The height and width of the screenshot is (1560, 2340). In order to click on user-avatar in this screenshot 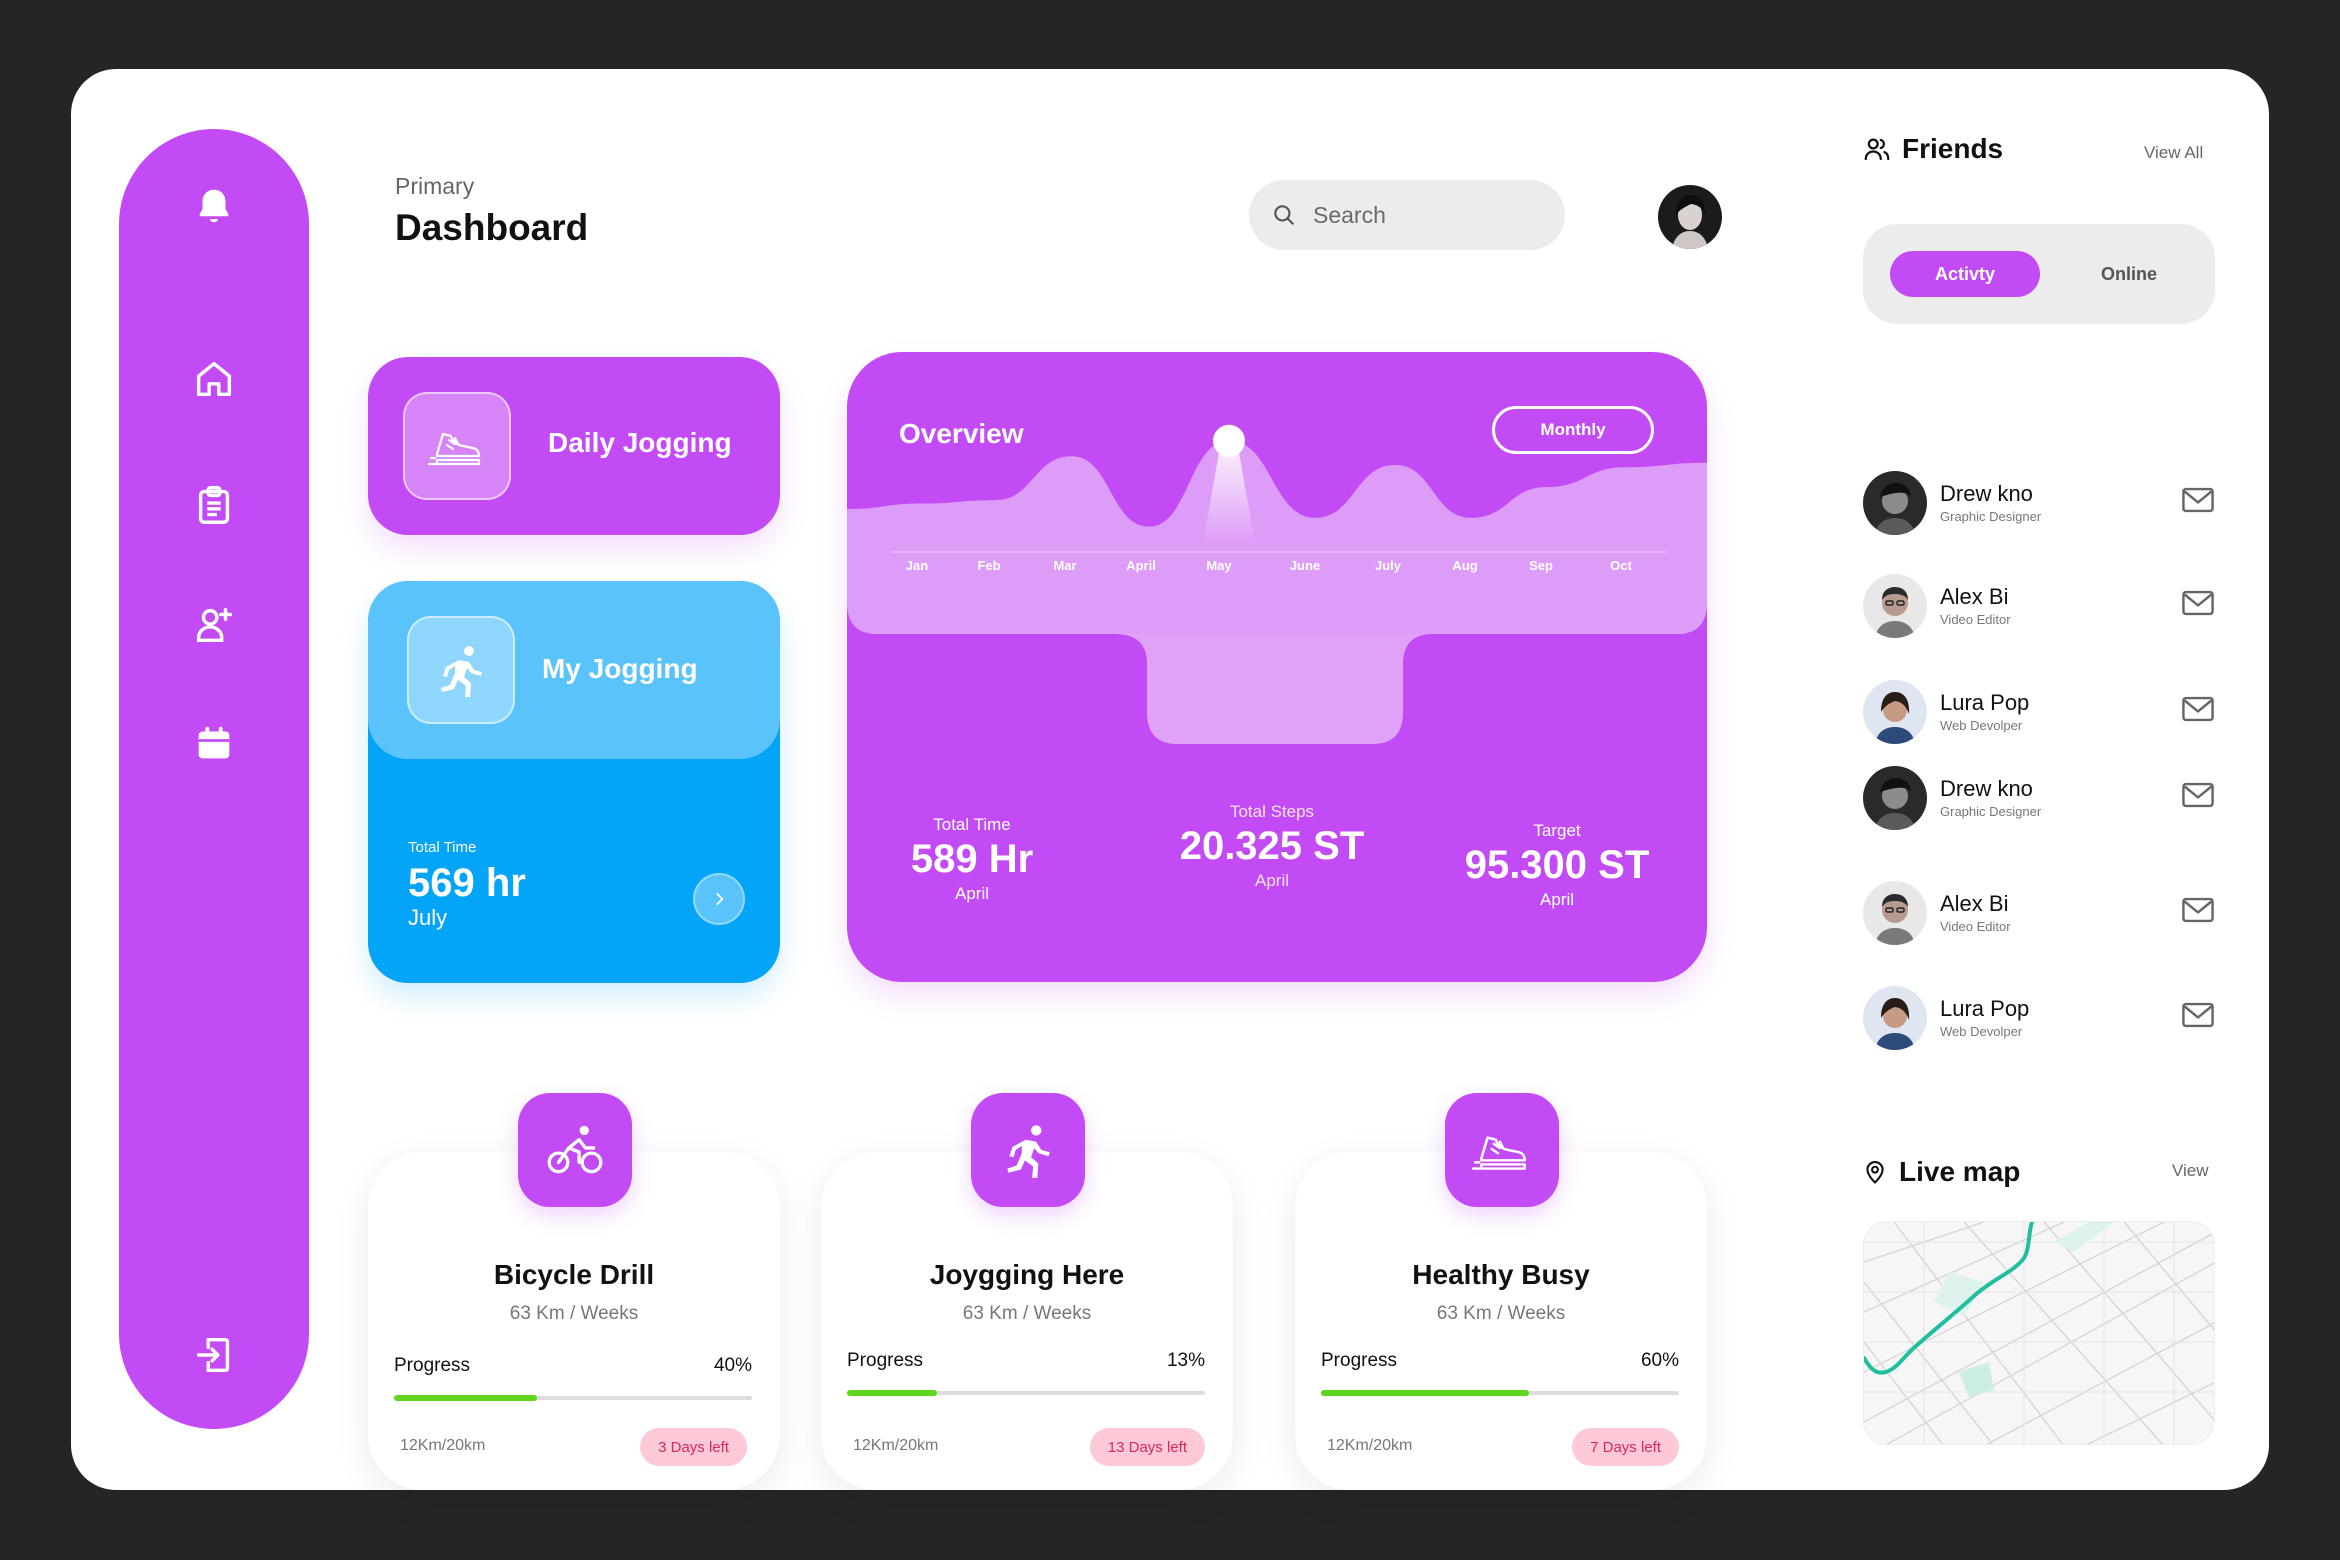, I will do `click(1690, 217)`.